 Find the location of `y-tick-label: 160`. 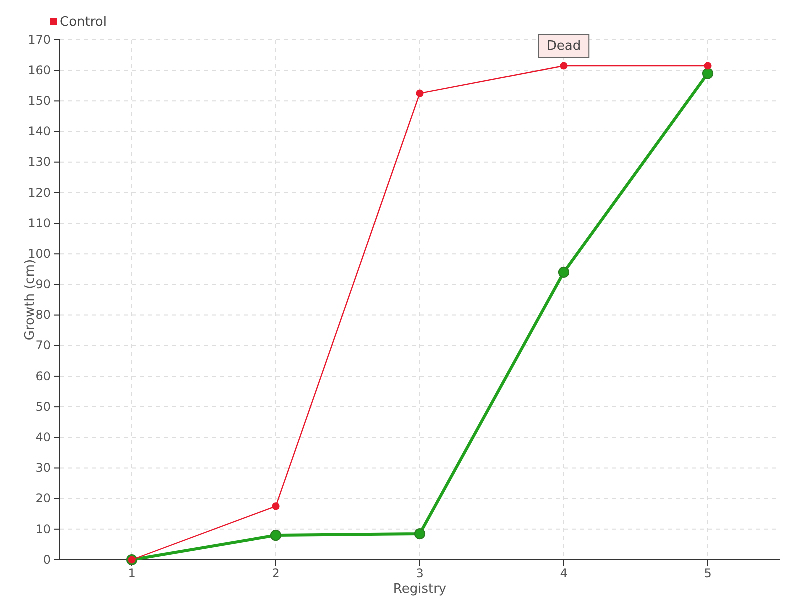

y-tick-label: 160 is located at coordinates (39, 70).